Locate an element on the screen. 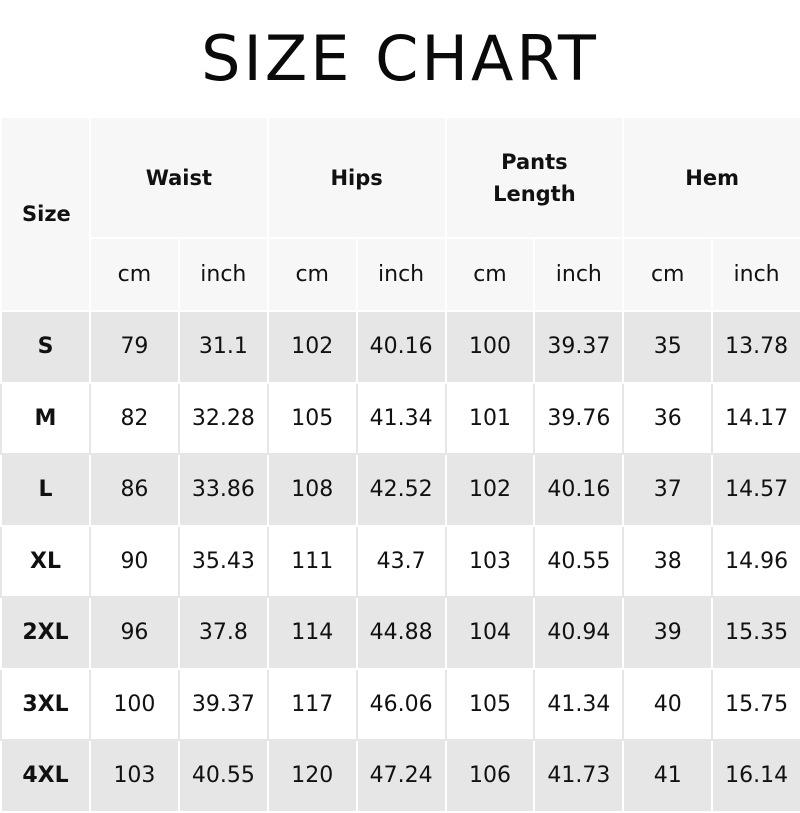  size-cell: L is located at coordinates (45, 490).